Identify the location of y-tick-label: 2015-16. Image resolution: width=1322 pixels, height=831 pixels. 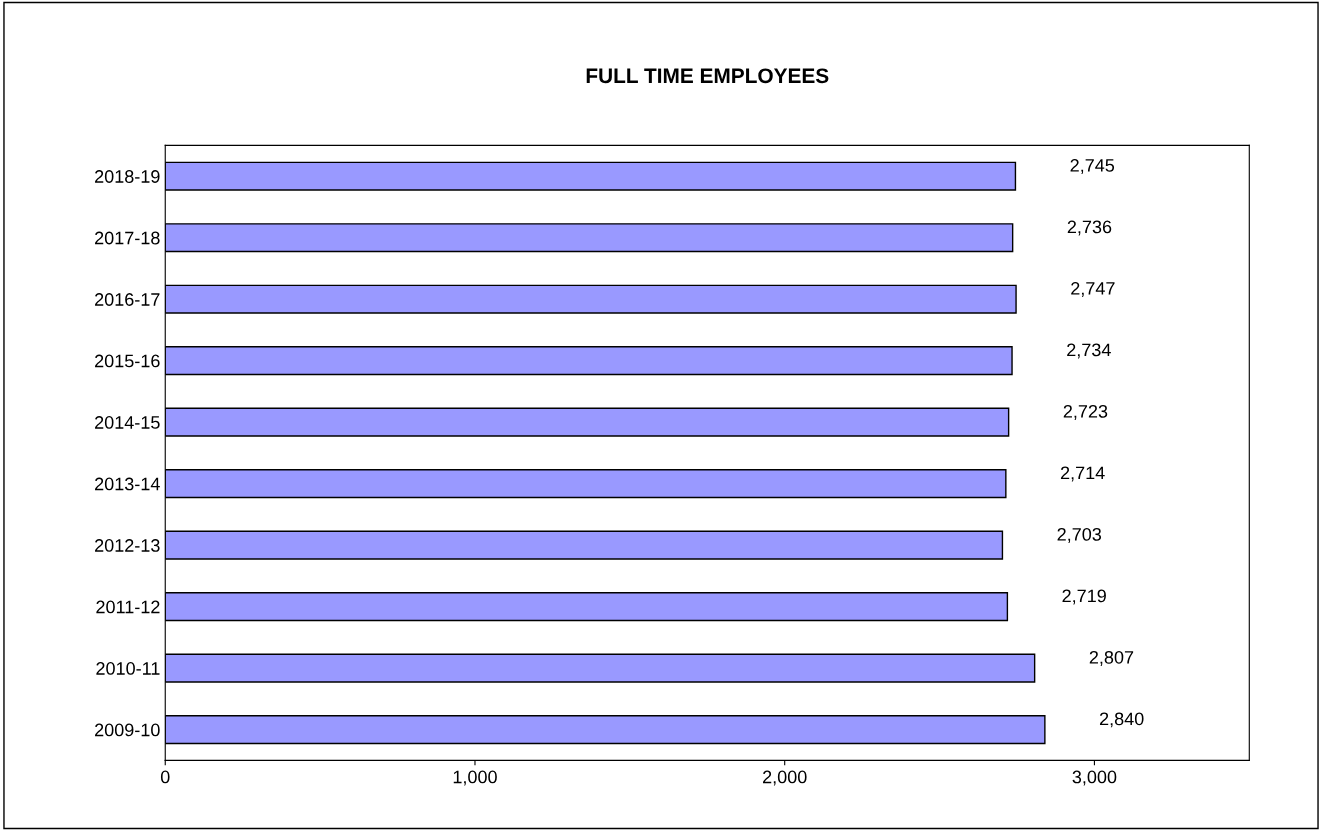
(127, 361).